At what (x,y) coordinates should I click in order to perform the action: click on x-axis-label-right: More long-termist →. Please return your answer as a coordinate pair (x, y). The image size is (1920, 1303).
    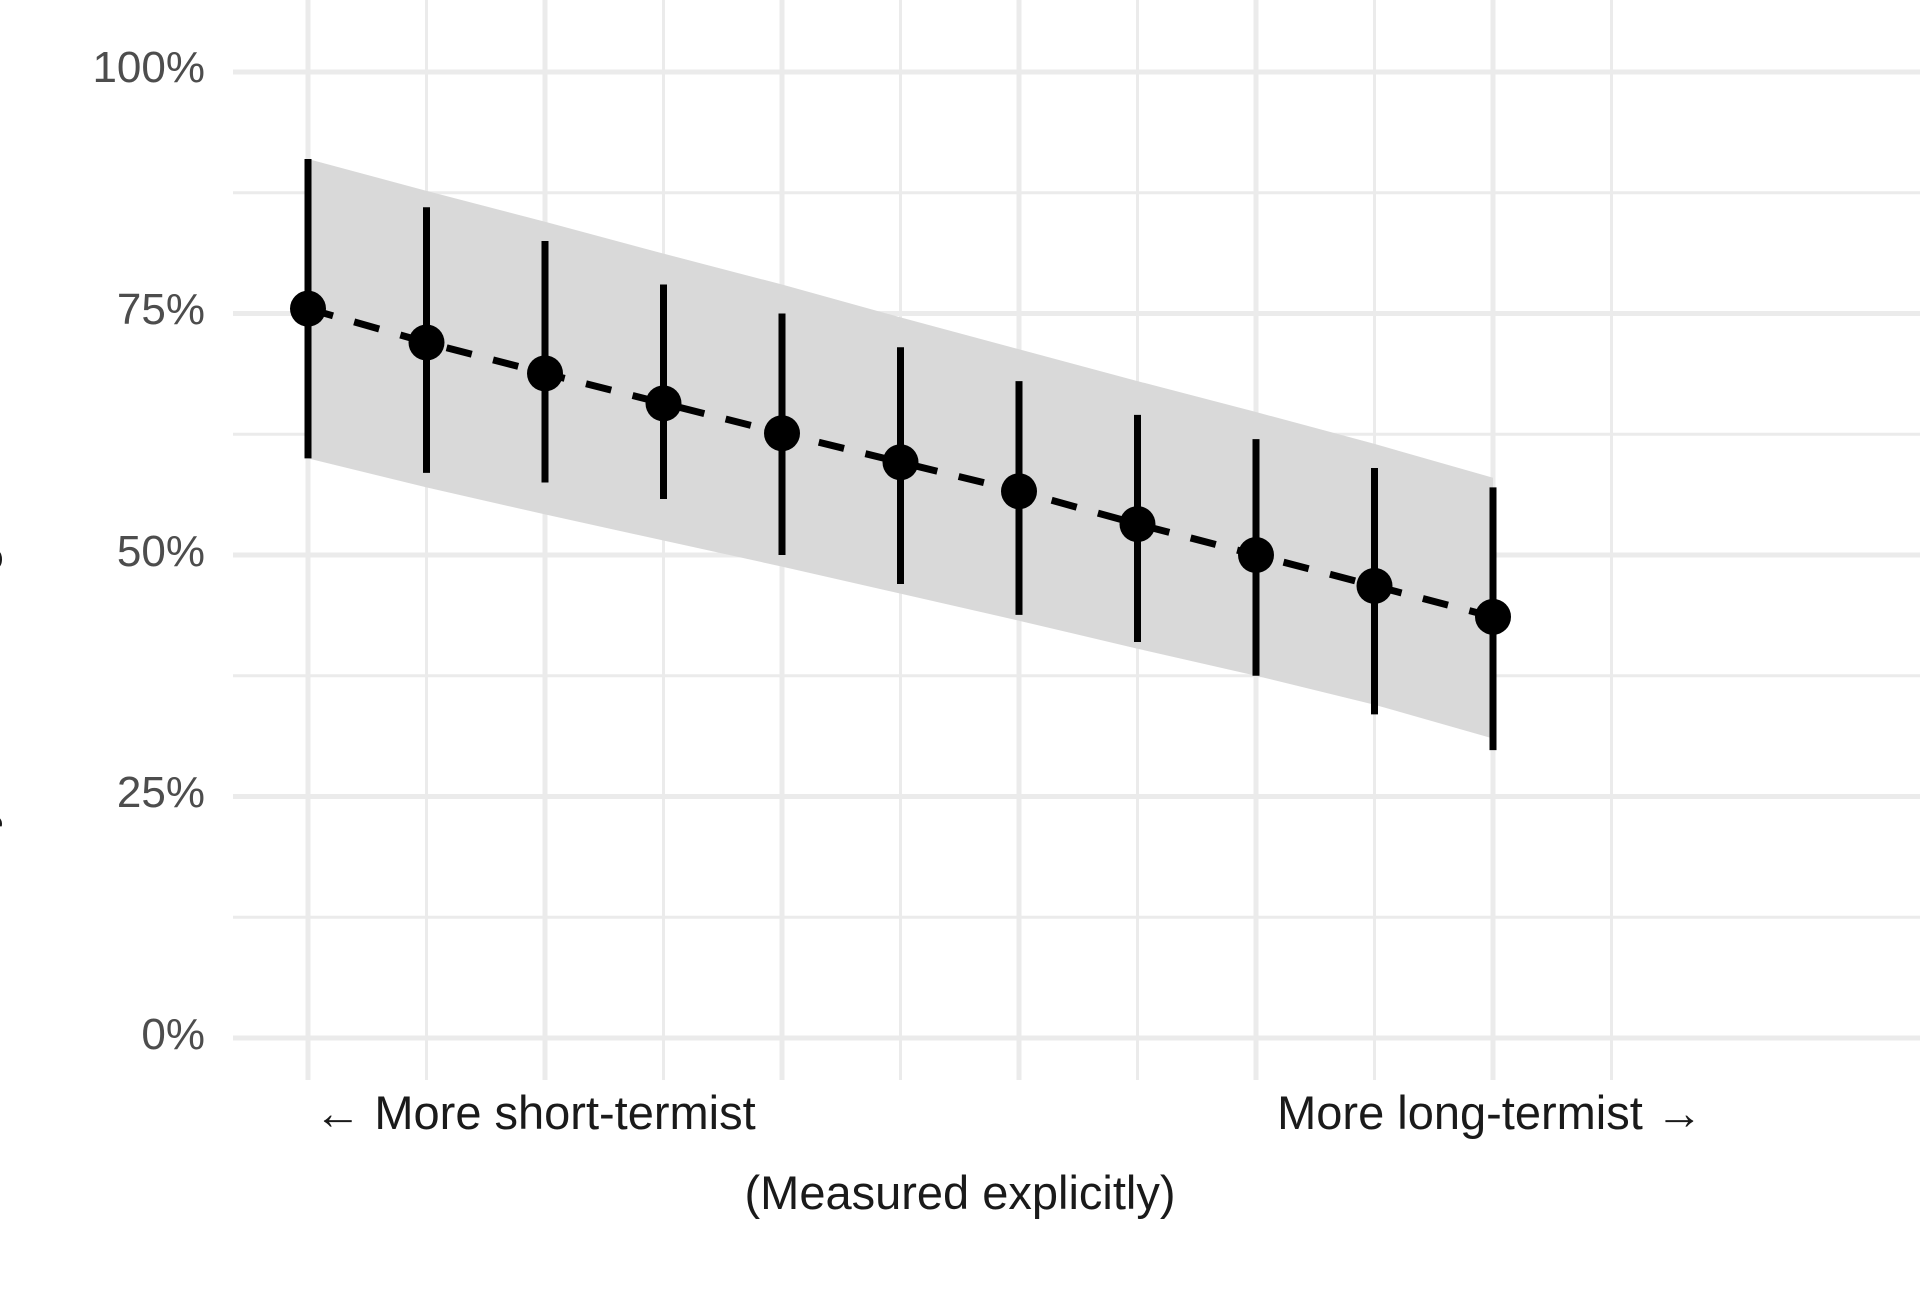
    Looking at the image, I should click on (1490, 1112).